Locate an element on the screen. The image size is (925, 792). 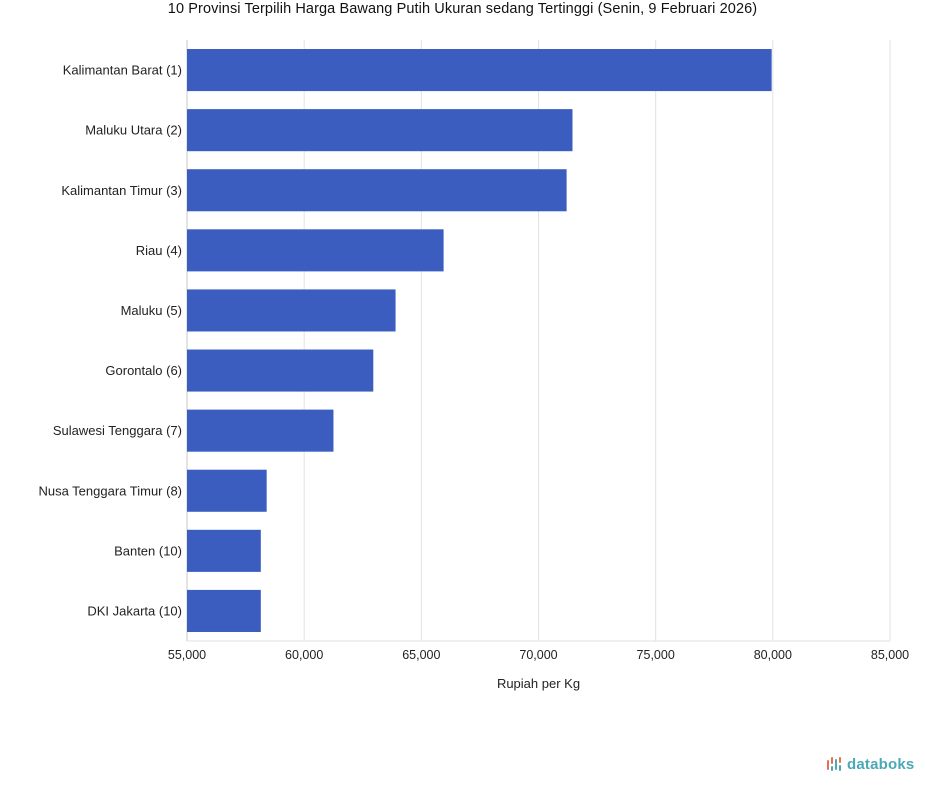
x-tick-label: 55,000 is located at coordinates (187, 655).